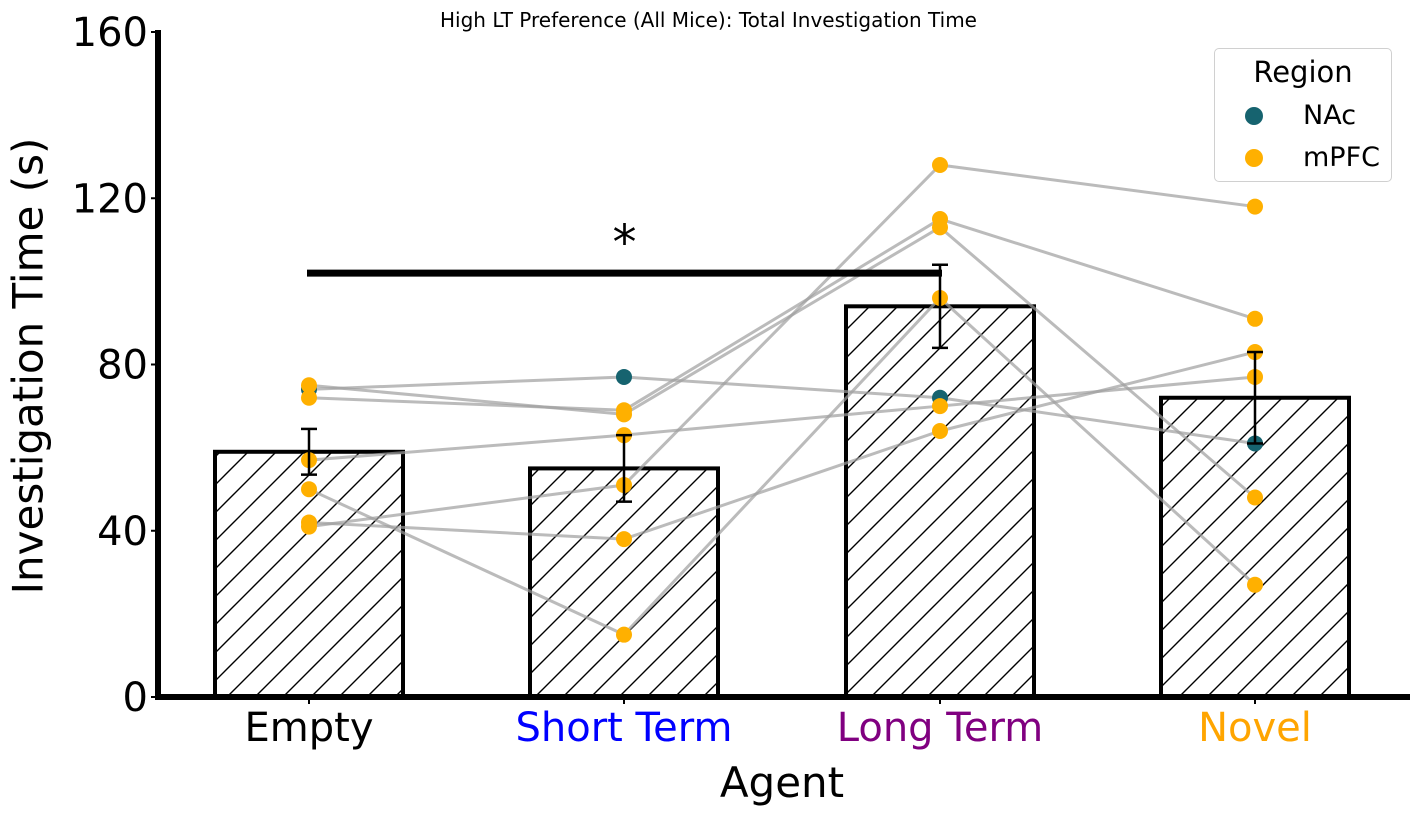 The height and width of the screenshot is (817, 1417). What do you see at coordinates (1341, 157) in the screenshot?
I see `legend-label-mpfc: mPFC` at bounding box center [1341, 157].